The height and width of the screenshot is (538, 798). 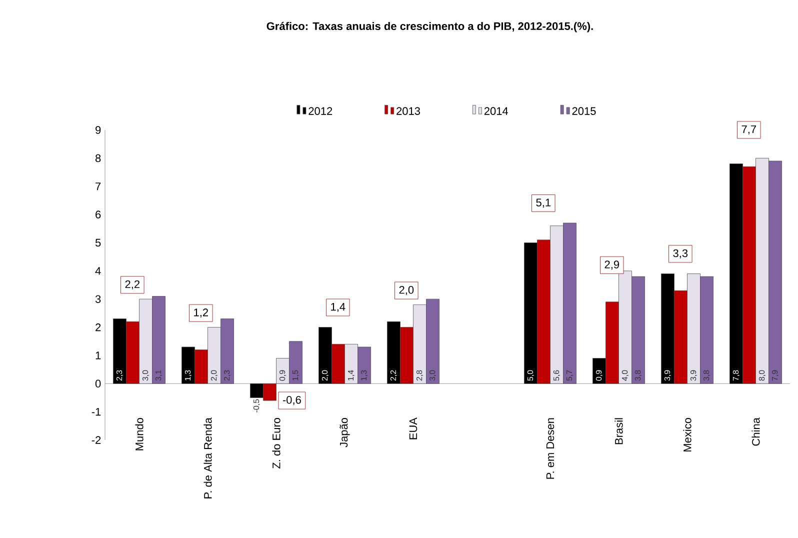 I want to click on annotation: 1,4, so click(x=338, y=307).